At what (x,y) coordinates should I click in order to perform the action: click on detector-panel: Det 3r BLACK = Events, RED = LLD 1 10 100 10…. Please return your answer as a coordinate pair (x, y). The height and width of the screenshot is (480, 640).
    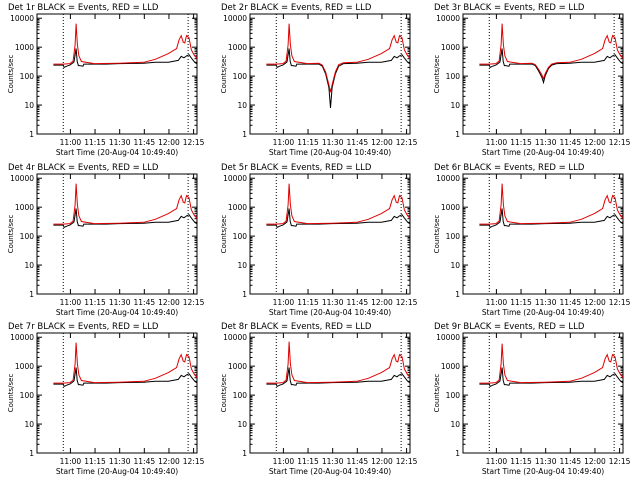
    Looking at the image, I should click on (532, 80).